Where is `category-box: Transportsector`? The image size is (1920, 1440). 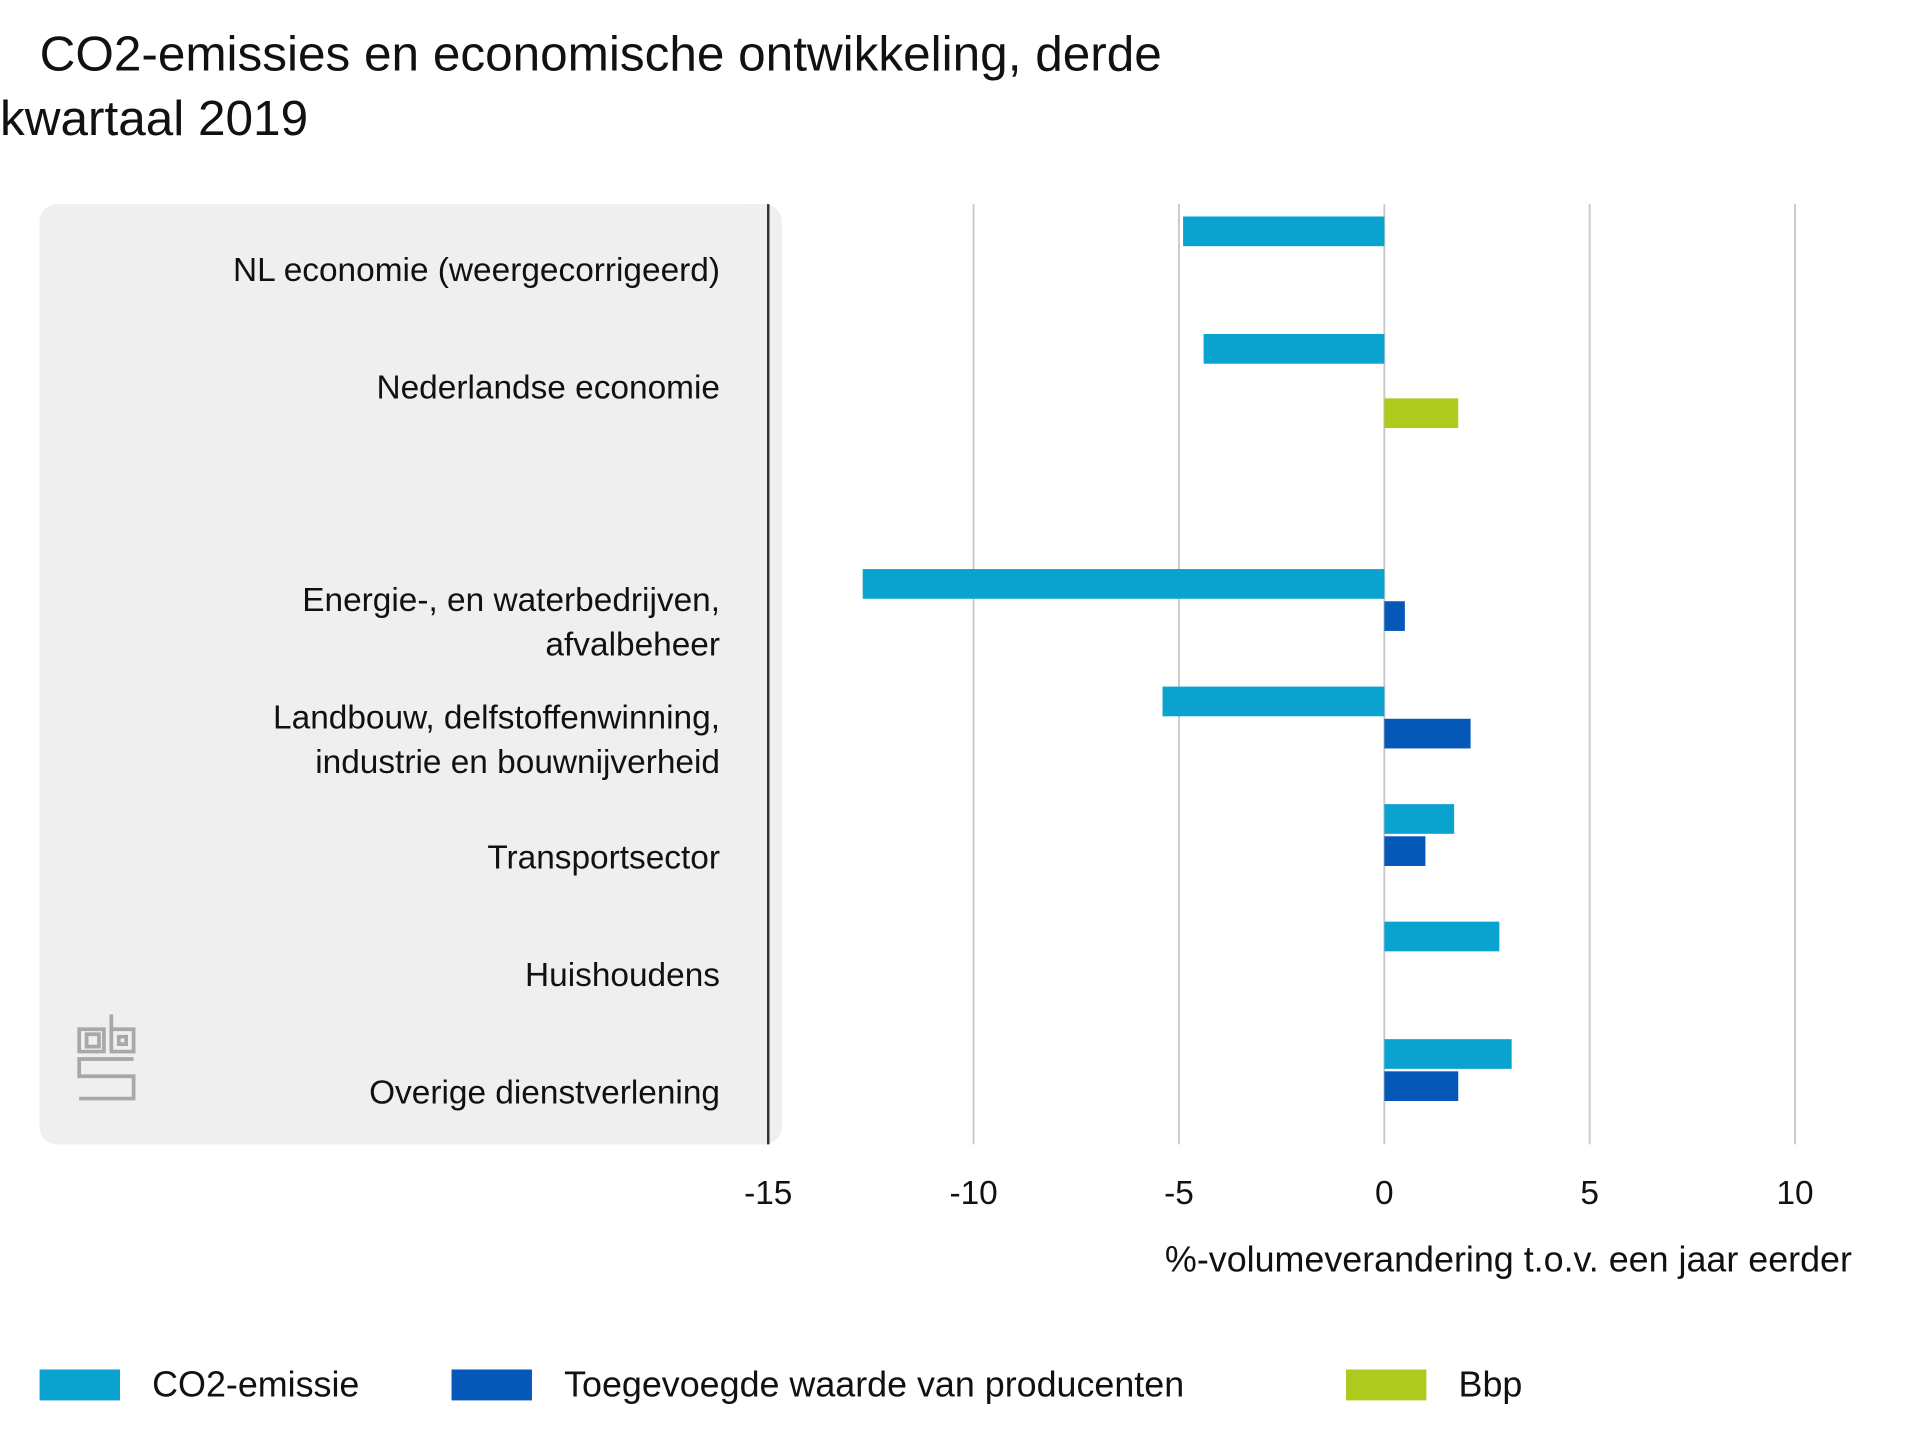 category-box: Transportsector is located at coordinates (603, 857).